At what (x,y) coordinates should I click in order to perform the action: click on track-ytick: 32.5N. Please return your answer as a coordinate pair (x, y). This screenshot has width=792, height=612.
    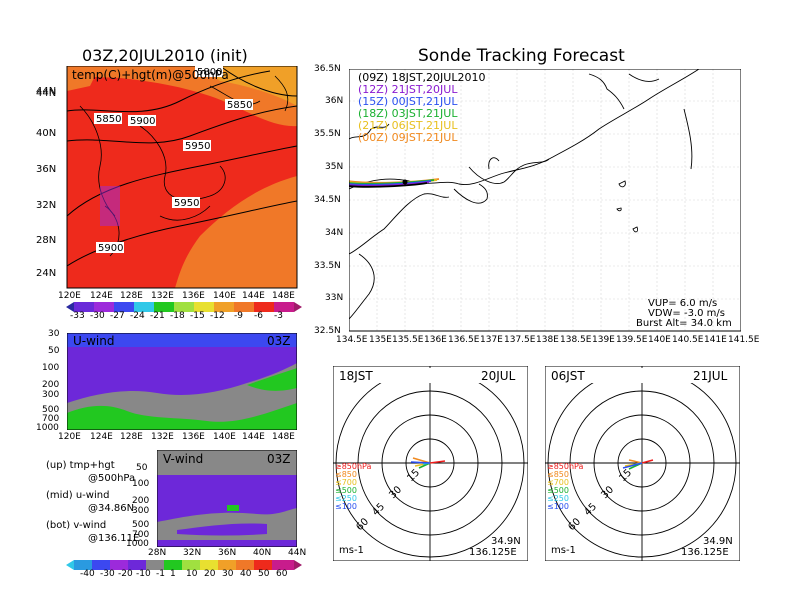
    Looking at the image, I should click on (327, 331).